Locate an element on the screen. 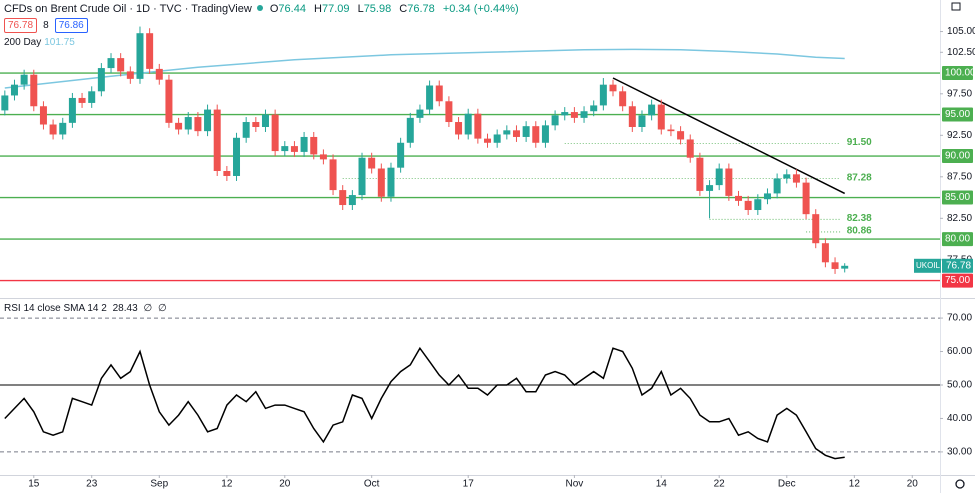  spread: 8 is located at coordinates (46, 25).